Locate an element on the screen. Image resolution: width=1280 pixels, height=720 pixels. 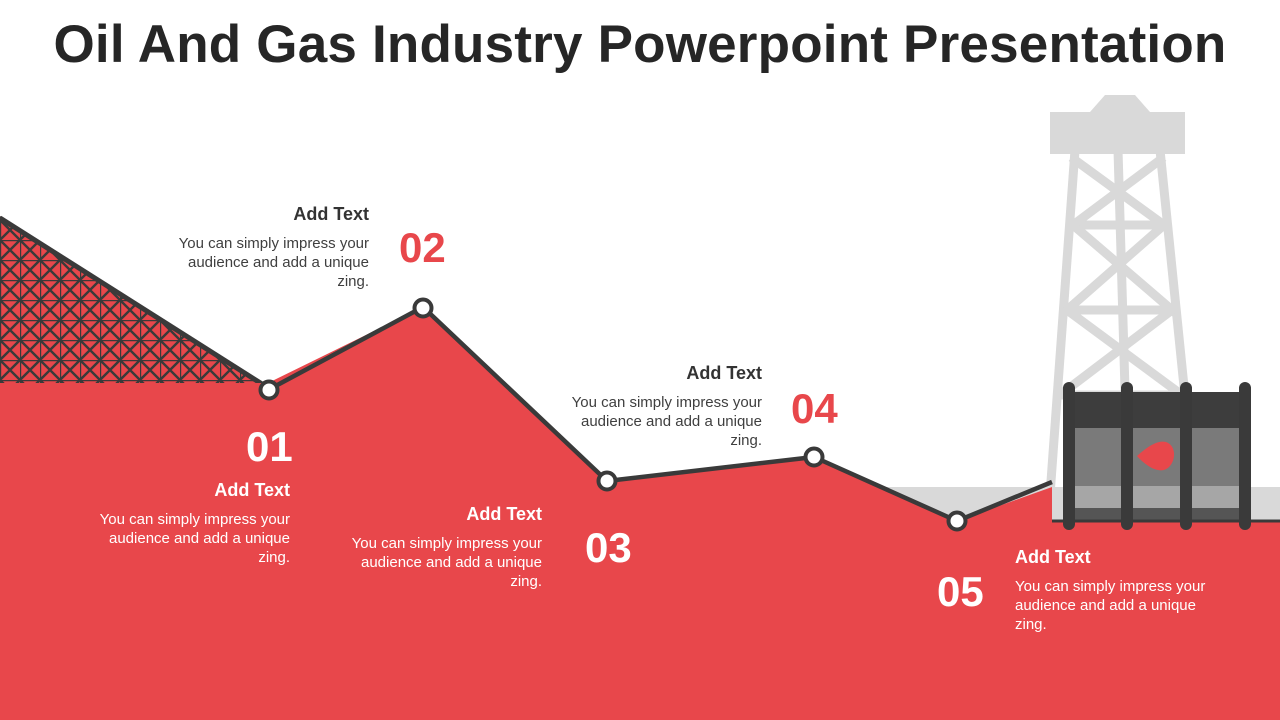
step-04-heading: Add Text is located at coordinates (724, 373).